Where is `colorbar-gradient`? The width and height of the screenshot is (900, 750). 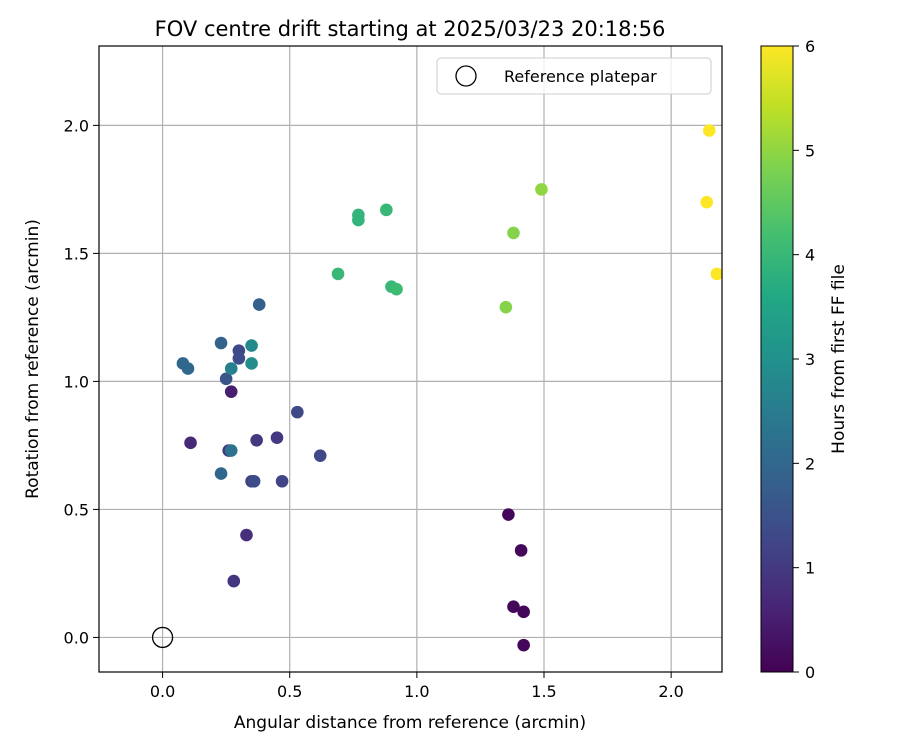
colorbar-gradient is located at coordinates (777, 359).